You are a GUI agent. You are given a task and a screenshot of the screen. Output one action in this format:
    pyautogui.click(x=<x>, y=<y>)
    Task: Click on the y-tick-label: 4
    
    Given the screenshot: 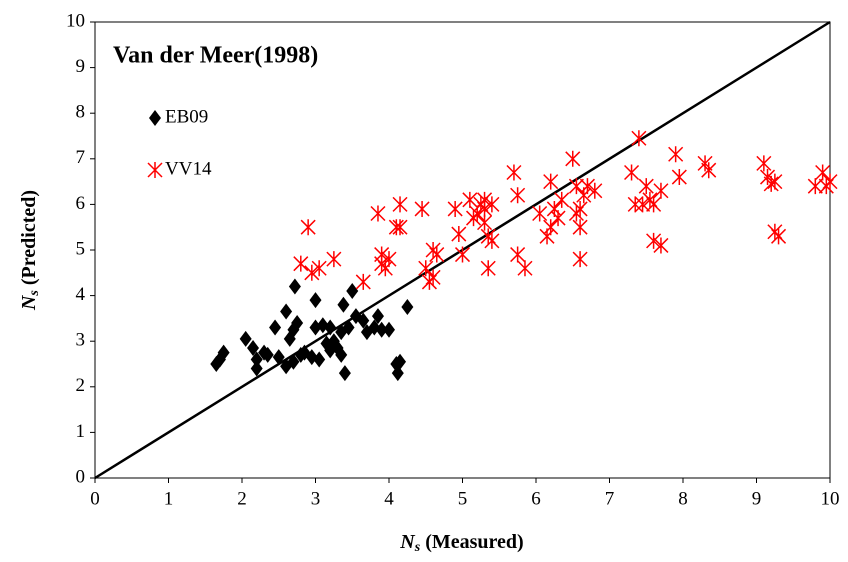 What is the action you would take?
    pyautogui.click(x=81, y=294)
    